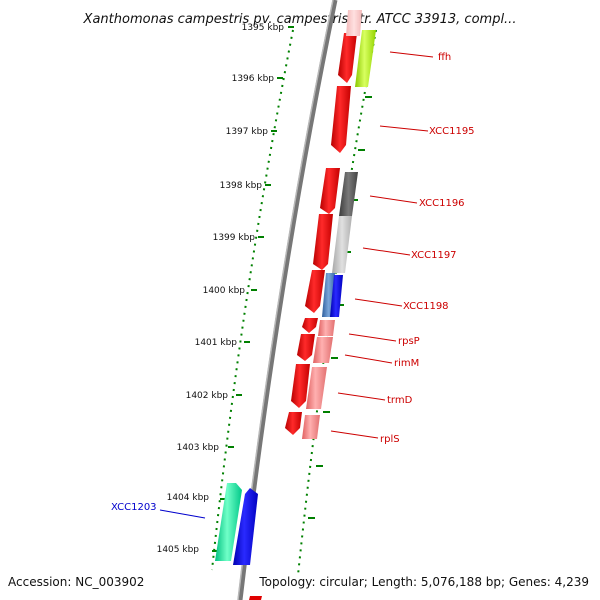 The height and width of the screenshot is (600, 600). What do you see at coordinates (442, 203) in the screenshot?
I see `gene-label-xcc1196: XCC1196` at bounding box center [442, 203].